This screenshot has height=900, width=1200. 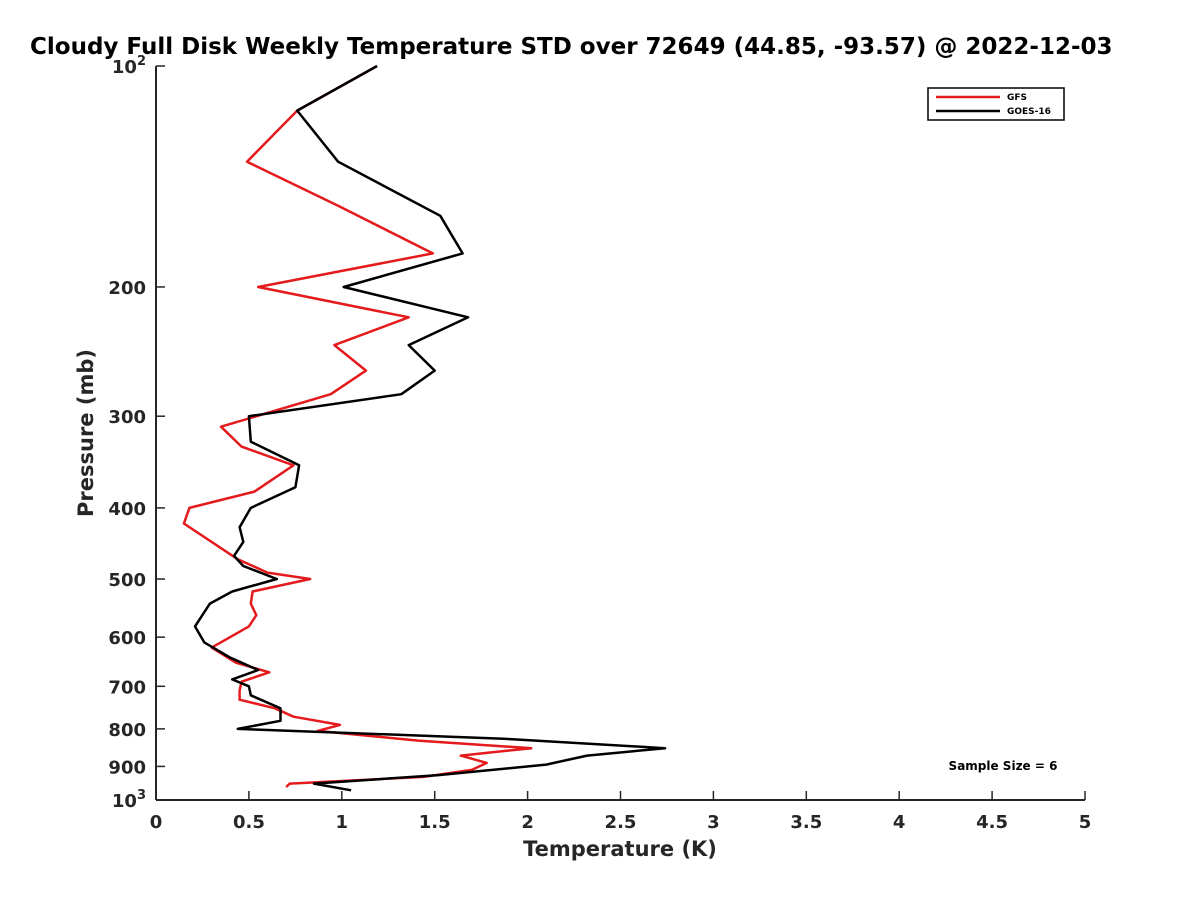 I want to click on x-tick-label: 0, so click(x=156, y=822).